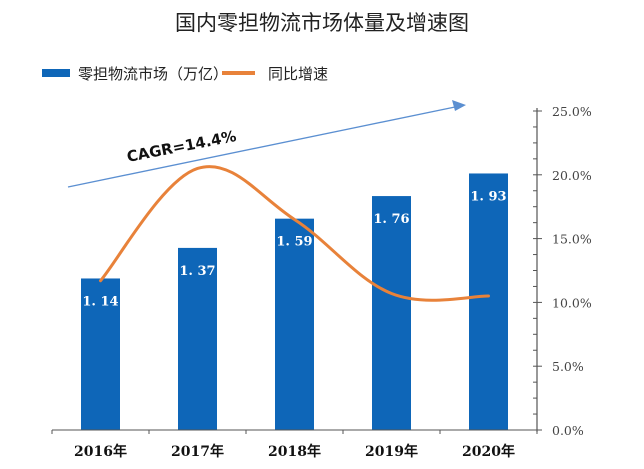 This screenshot has width=644, height=469. Describe the element at coordinates (197, 338) in the screenshot. I see `bar-2017年` at that location.